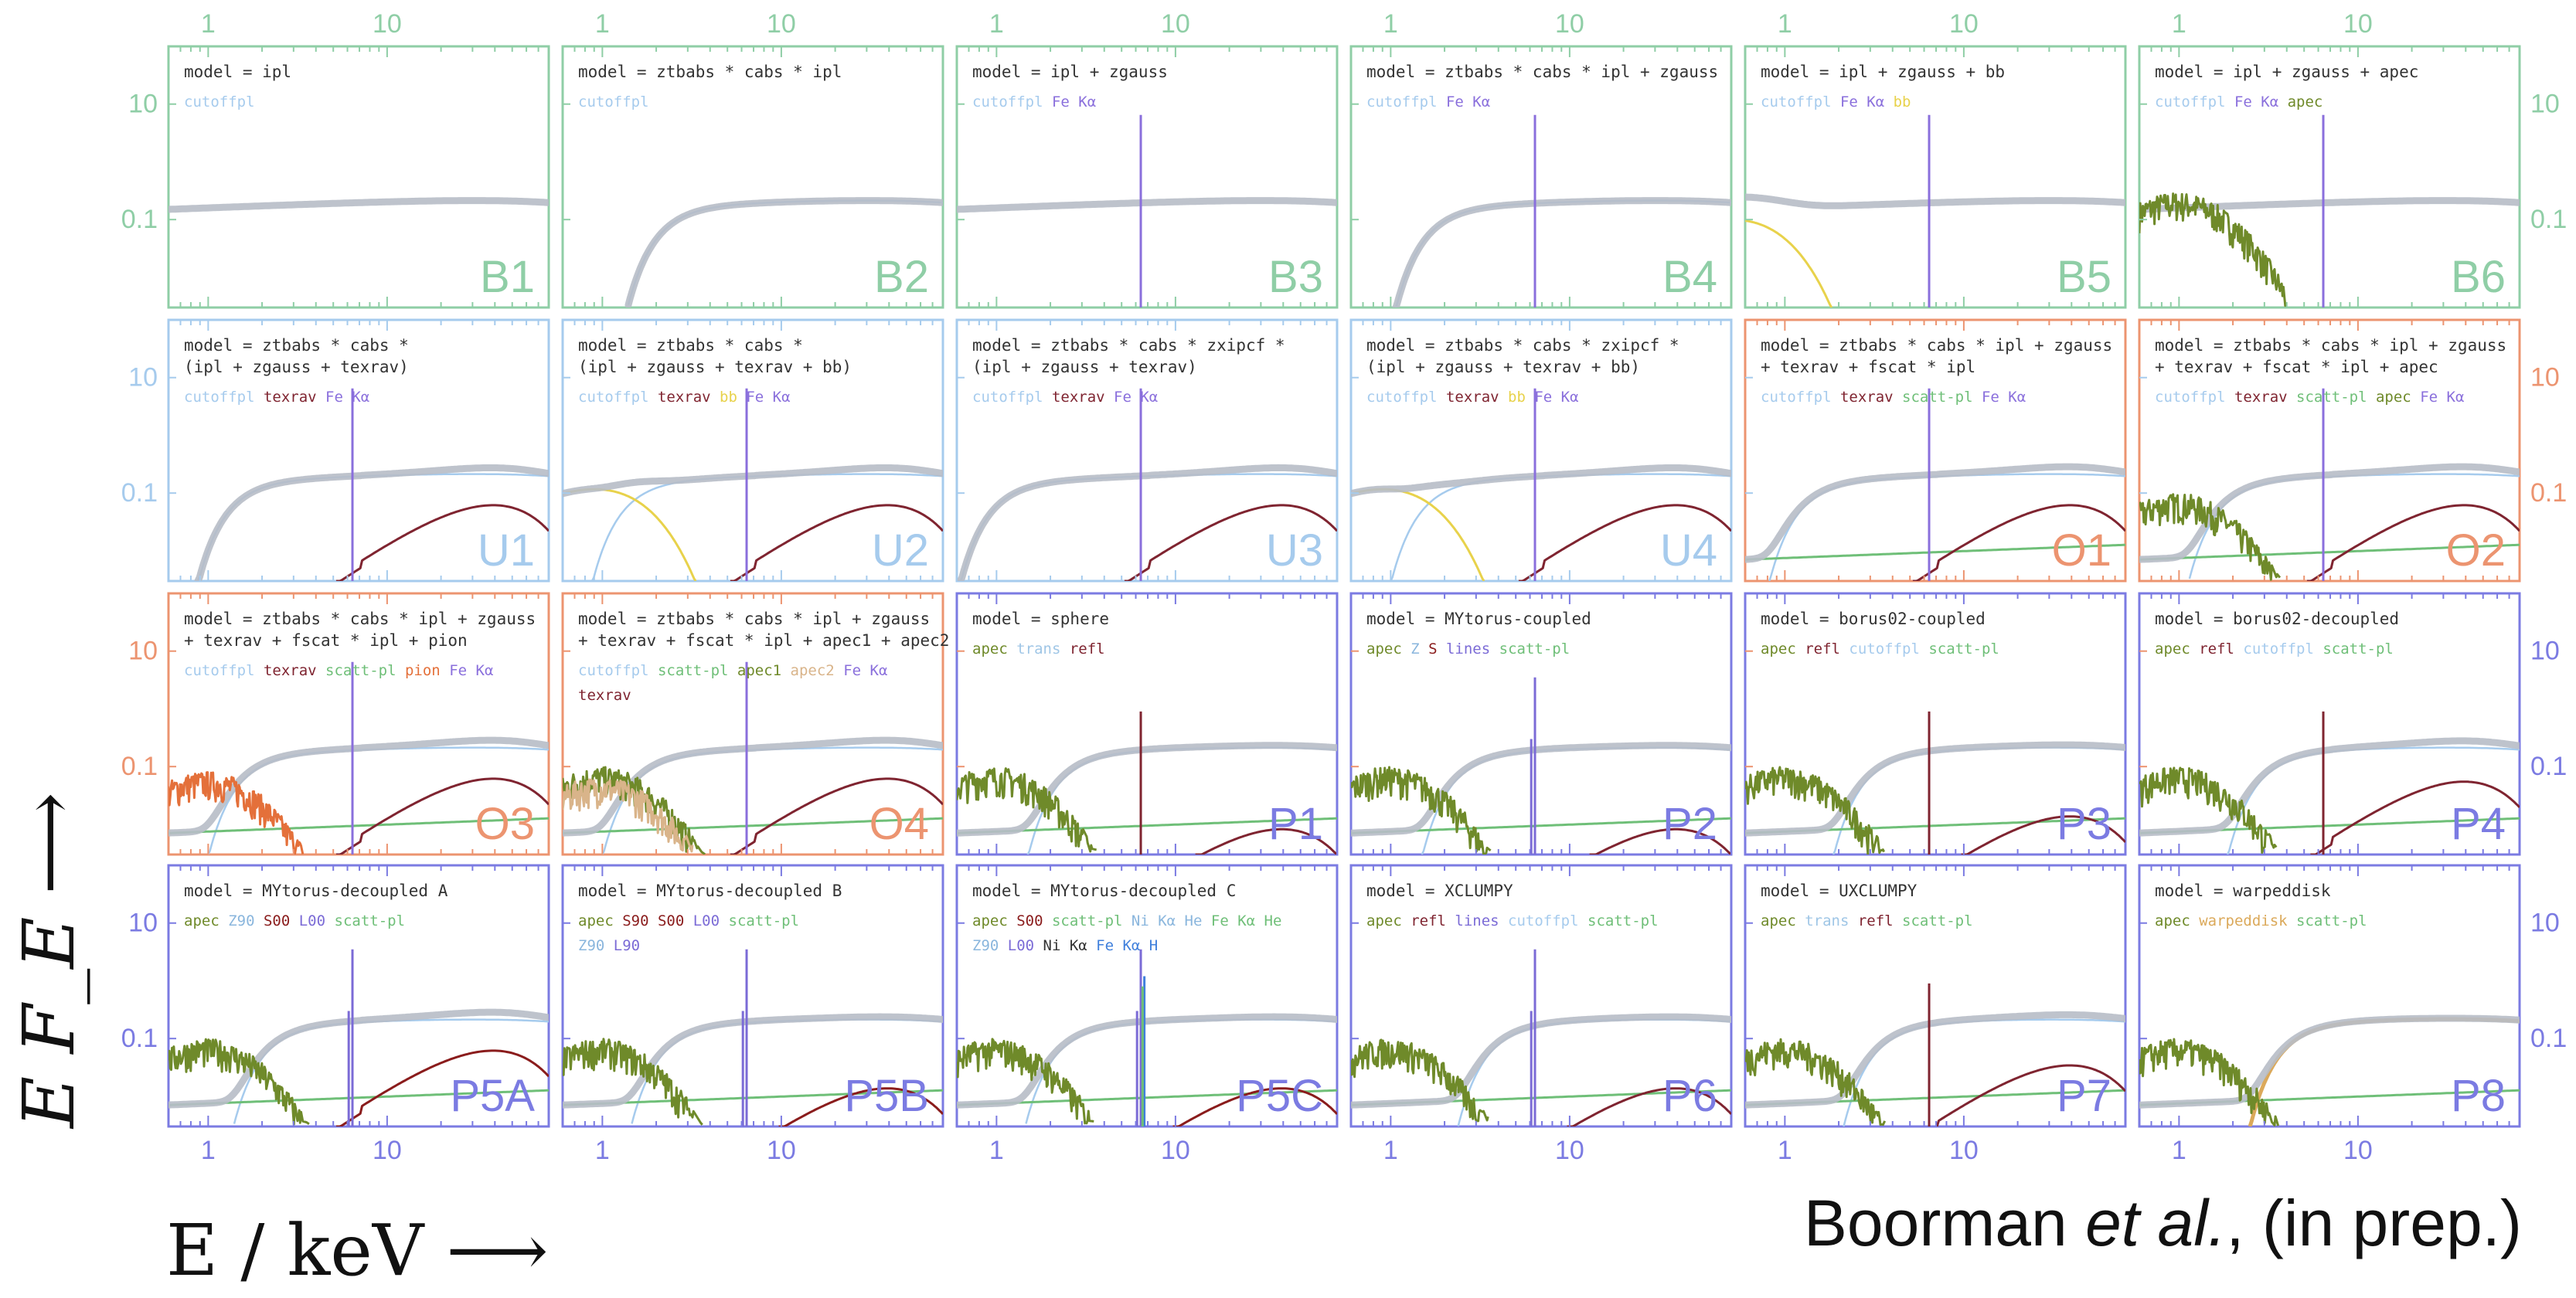 This screenshot has height=1298, width=2576. I want to click on model-text: (ipl + zgauss + texrav), so click(296, 367).